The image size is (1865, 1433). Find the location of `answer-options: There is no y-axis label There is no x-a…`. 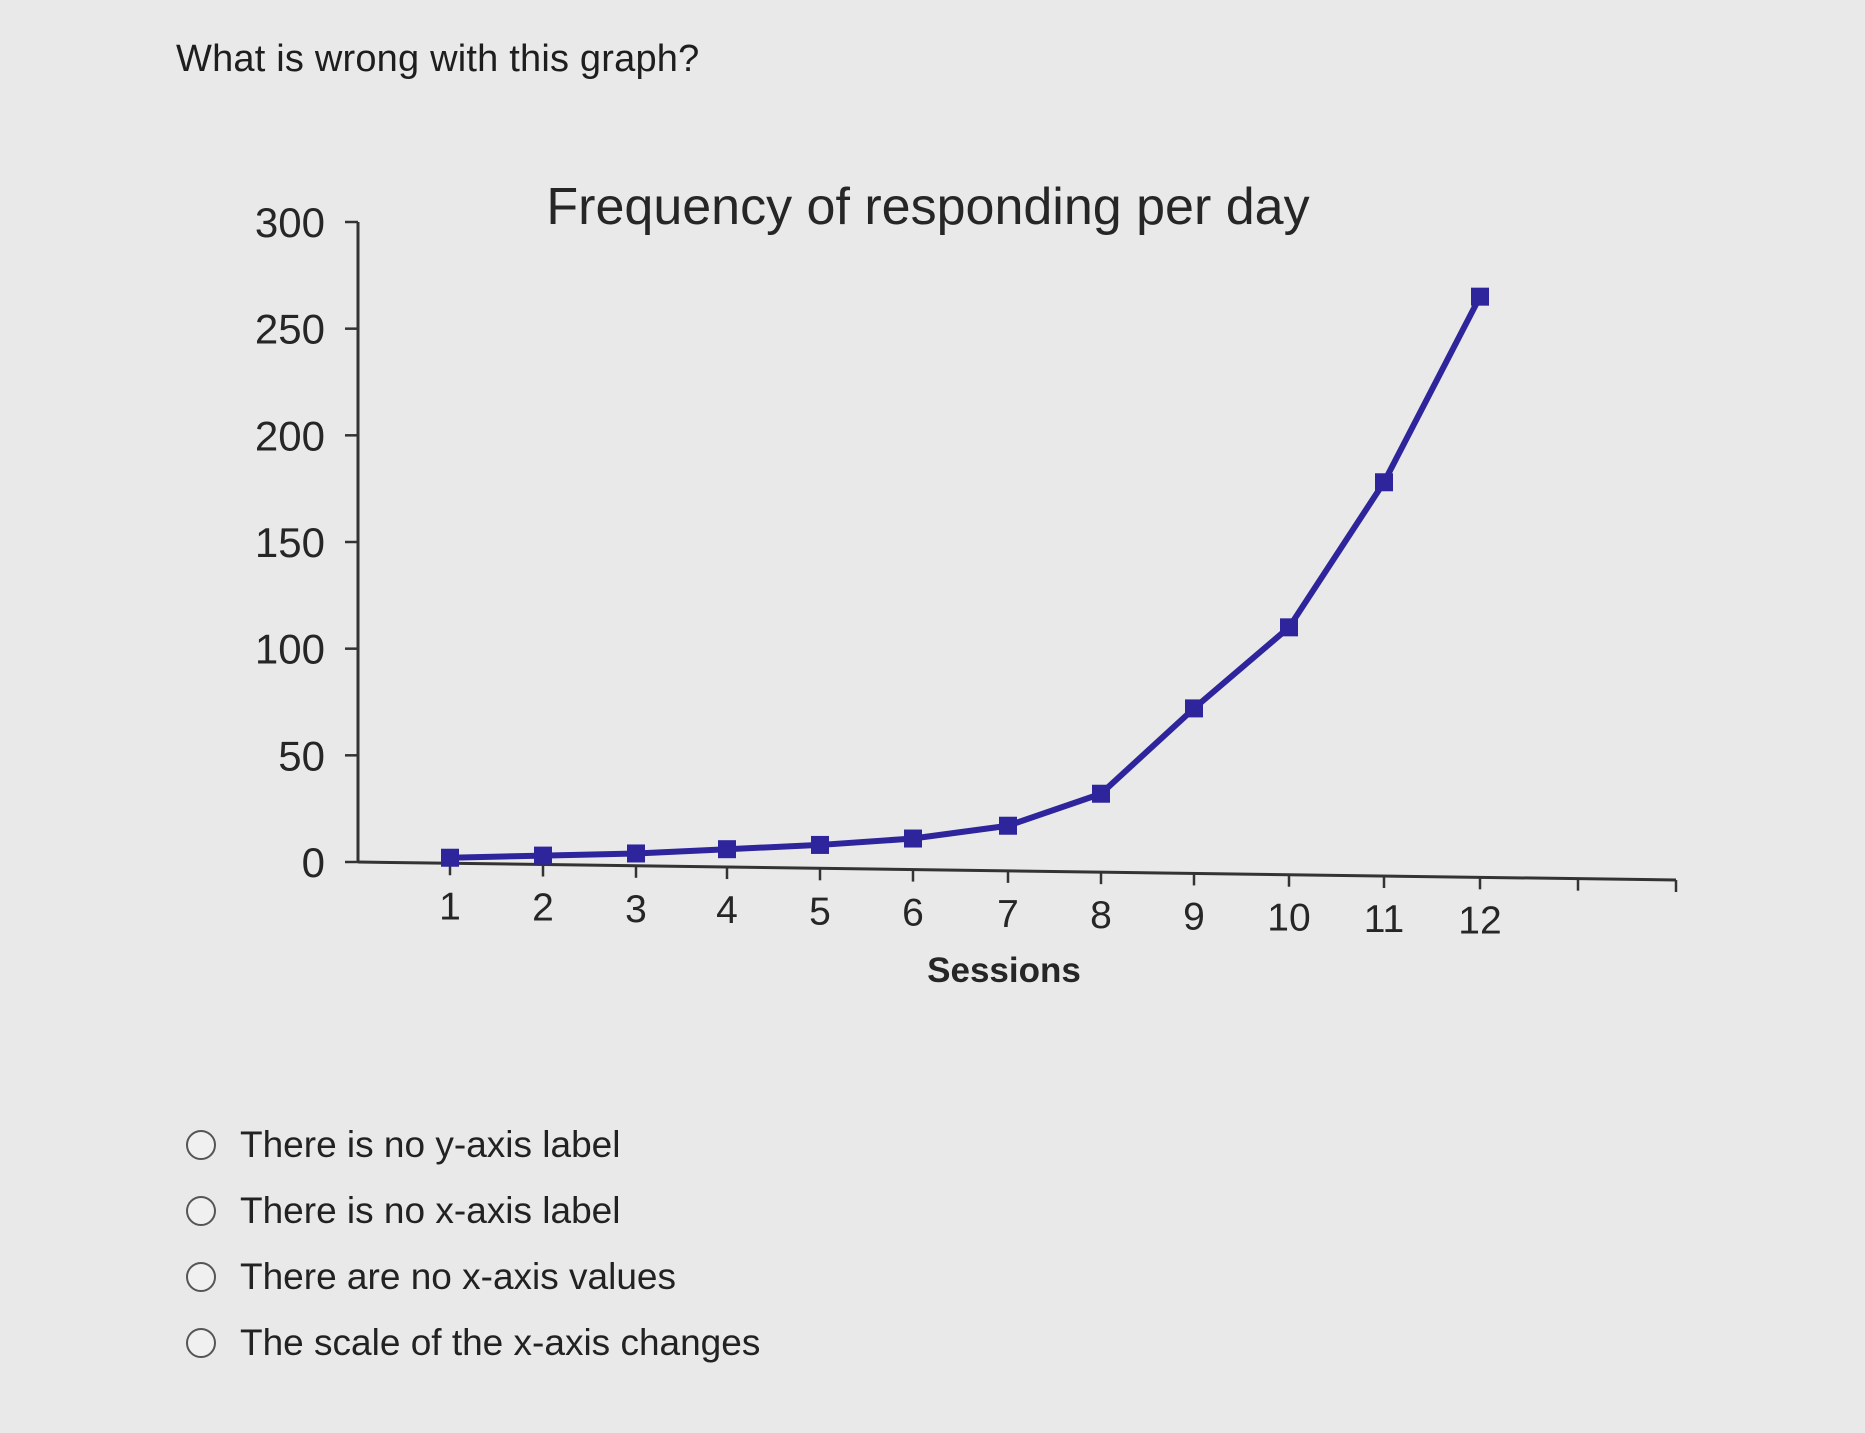

answer-options: There is no y-axis label There is no x-a… is located at coordinates (473, 1244).